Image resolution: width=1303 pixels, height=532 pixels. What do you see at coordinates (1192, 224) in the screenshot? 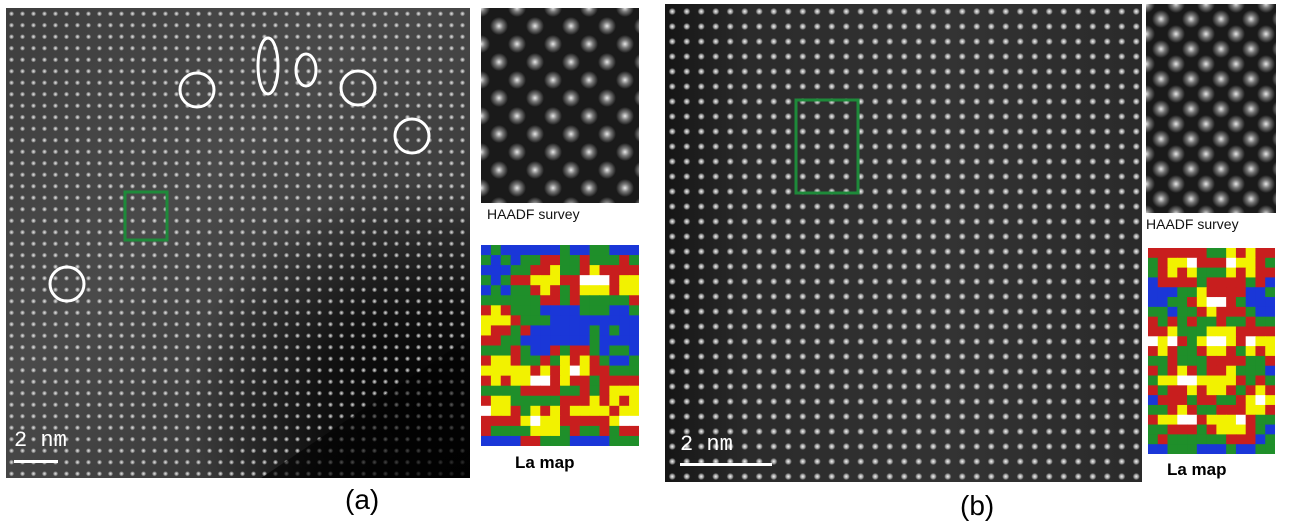
I see `haadf-caption: HAADF survey` at bounding box center [1192, 224].